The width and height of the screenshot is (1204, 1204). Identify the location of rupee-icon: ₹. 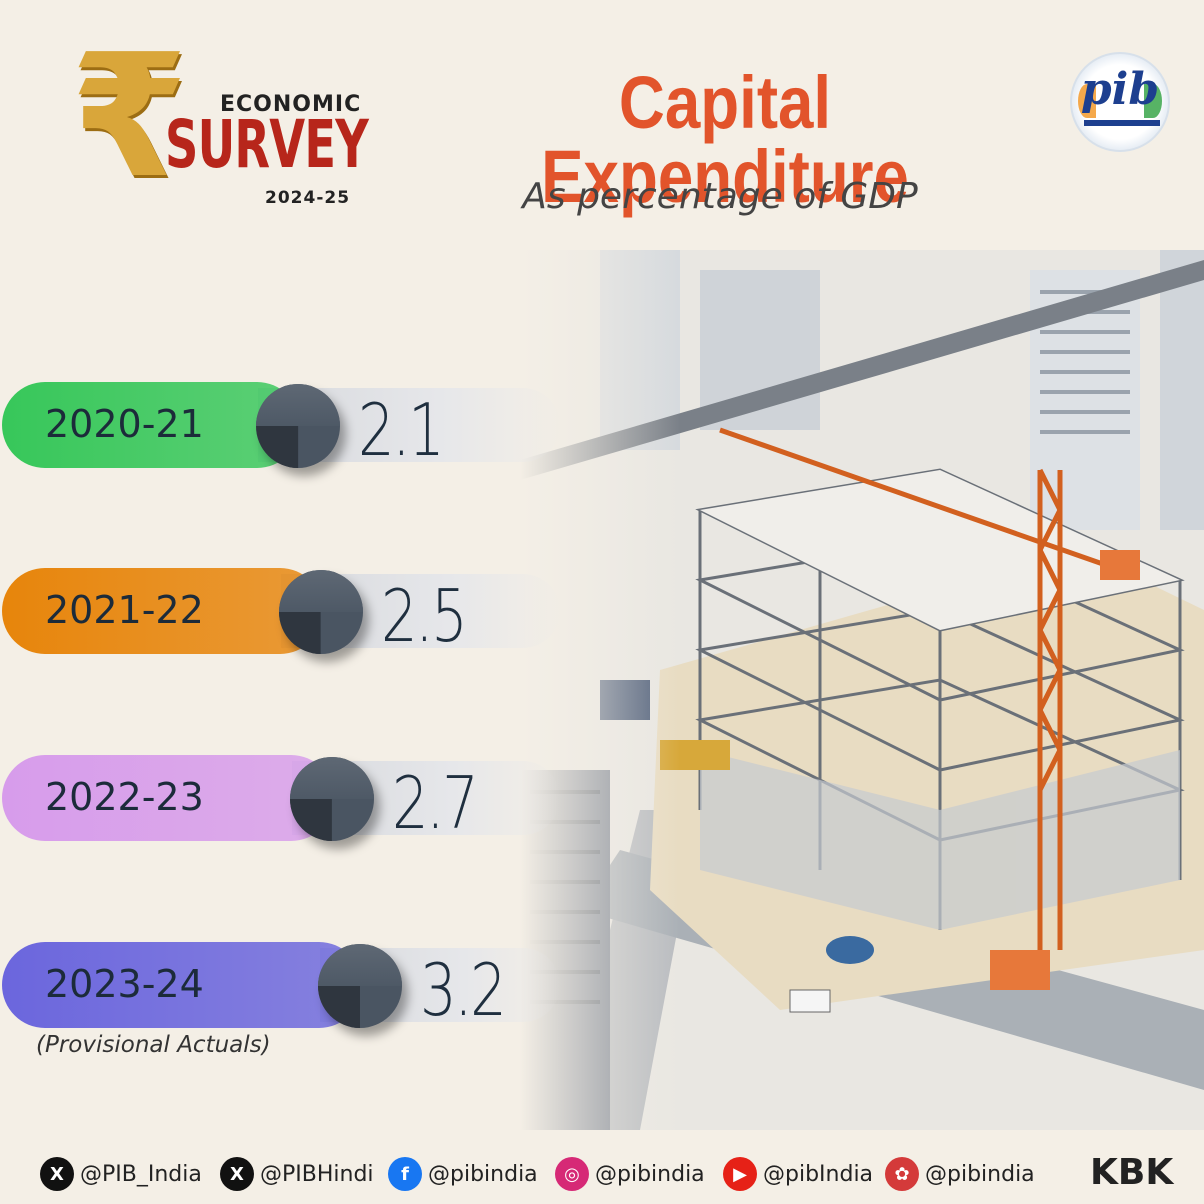
(129, 117).